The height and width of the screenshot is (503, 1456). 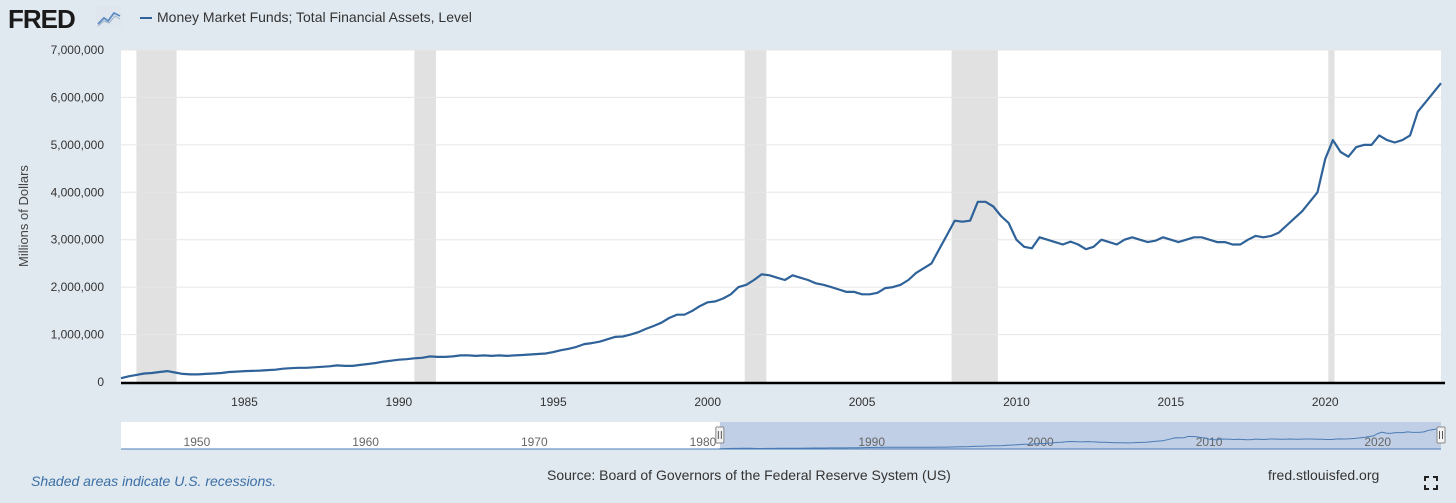 What do you see at coordinates (1209, 442) in the screenshot?
I see `navigator-label: 2010` at bounding box center [1209, 442].